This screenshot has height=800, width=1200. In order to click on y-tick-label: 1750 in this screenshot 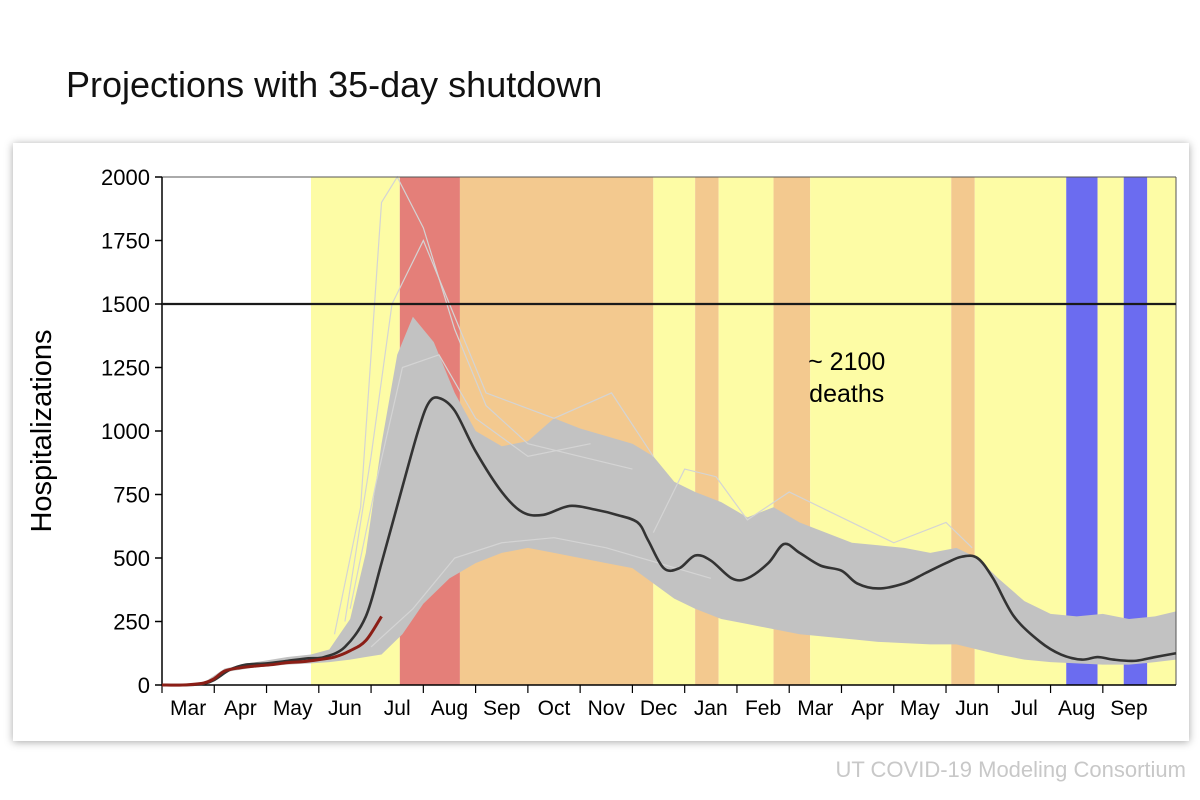, I will do `click(125, 241)`.